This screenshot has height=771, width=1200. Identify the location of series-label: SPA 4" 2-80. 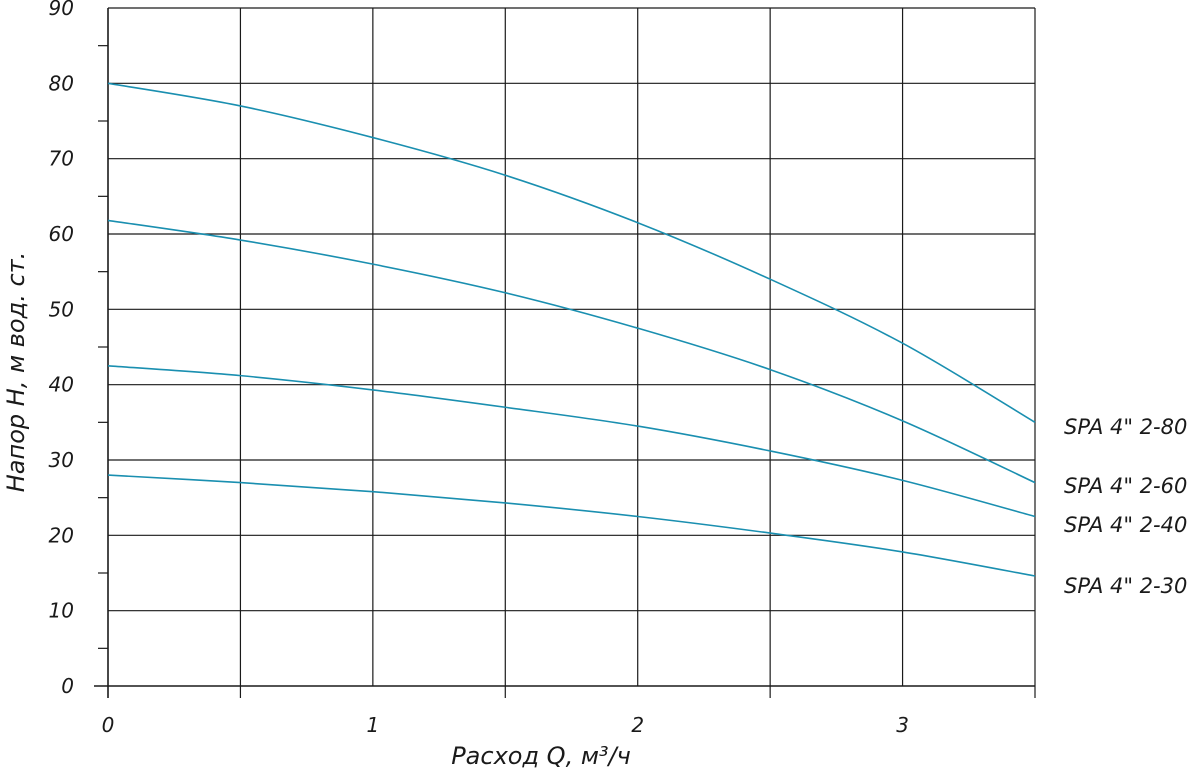
(1125, 427).